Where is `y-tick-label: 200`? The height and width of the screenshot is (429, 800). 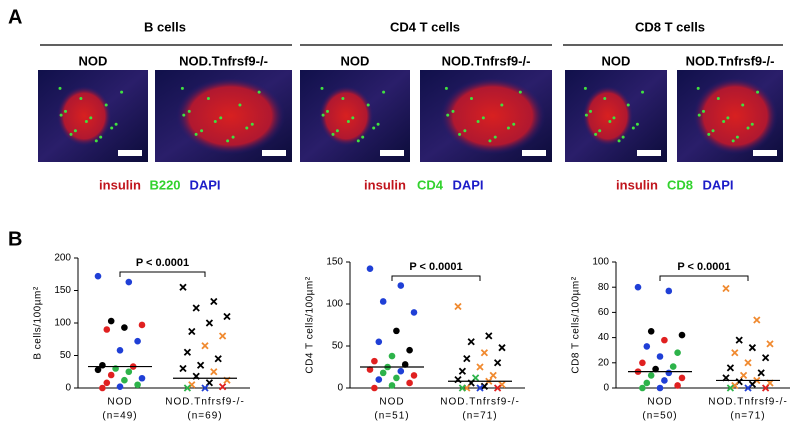 y-tick-label: 200 is located at coordinates (62, 258).